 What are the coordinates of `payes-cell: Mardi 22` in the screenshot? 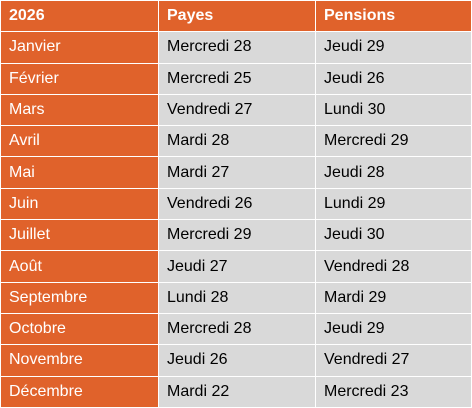 It's located at (237, 391).